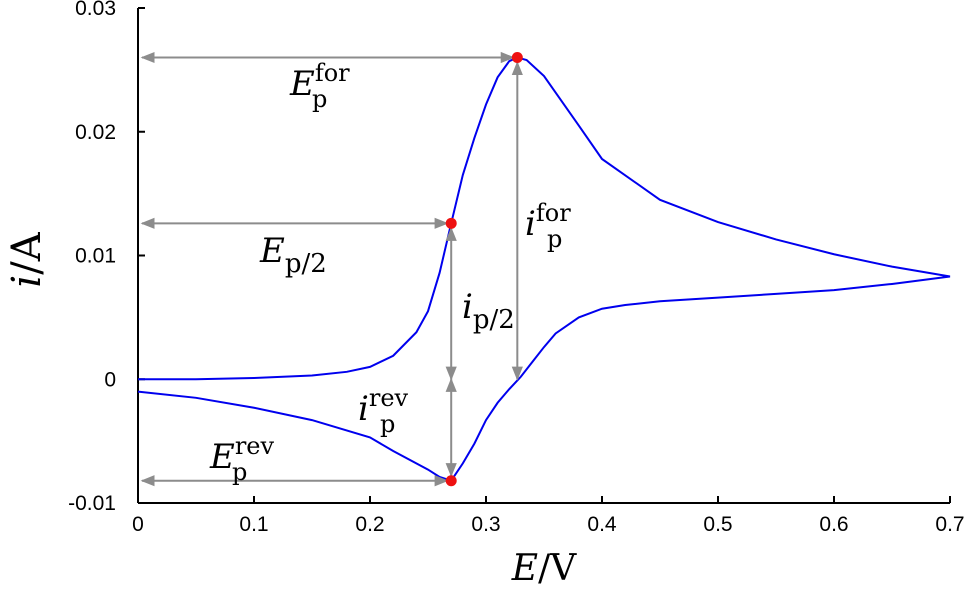 Image resolution: width=977 pixels, height=591 pixels. What do you see at coordinates (95, 256) in the screenshot?
I see `y-tick-label: 0.01` at bounding box center [95, 256].